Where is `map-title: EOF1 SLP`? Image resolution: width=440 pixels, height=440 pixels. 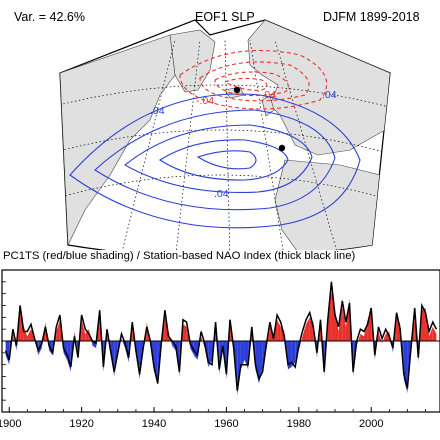 map-title: EOF1 SLP is located at coordinates (225, 17).